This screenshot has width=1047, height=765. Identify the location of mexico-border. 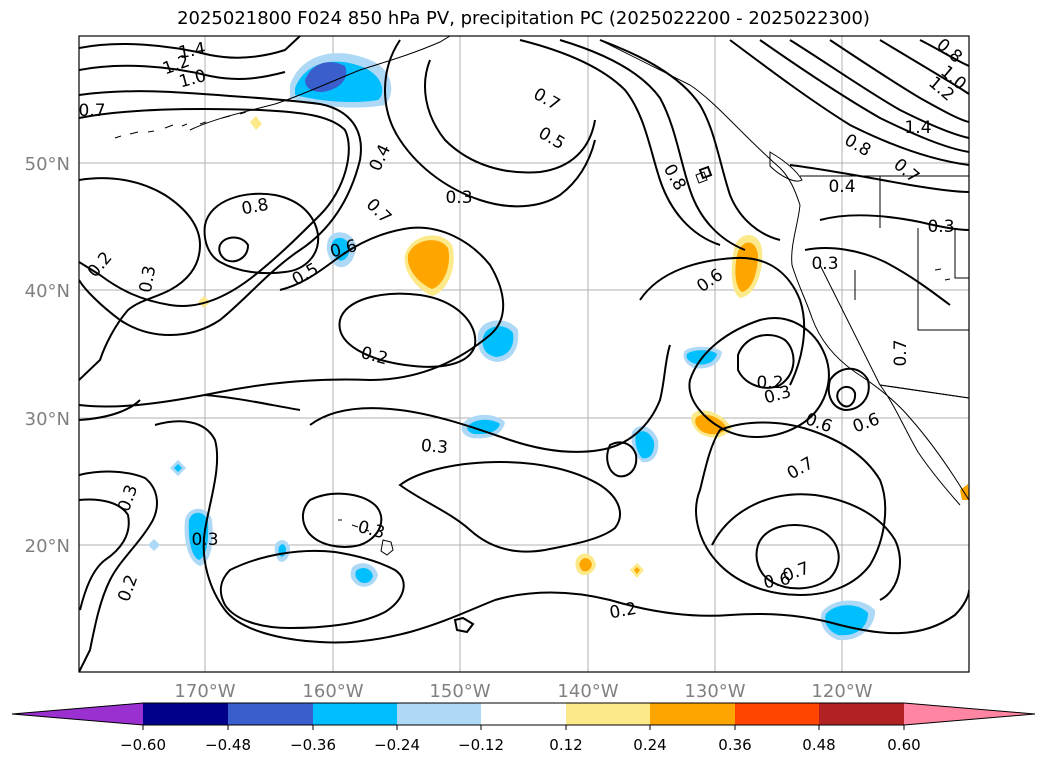
(924, 391).